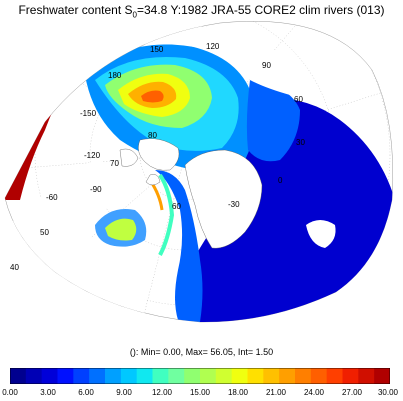  Describe the element at coordinates (124, 392) in the screenshot. I see `colorbar-tick-label: 9.00` at that location.